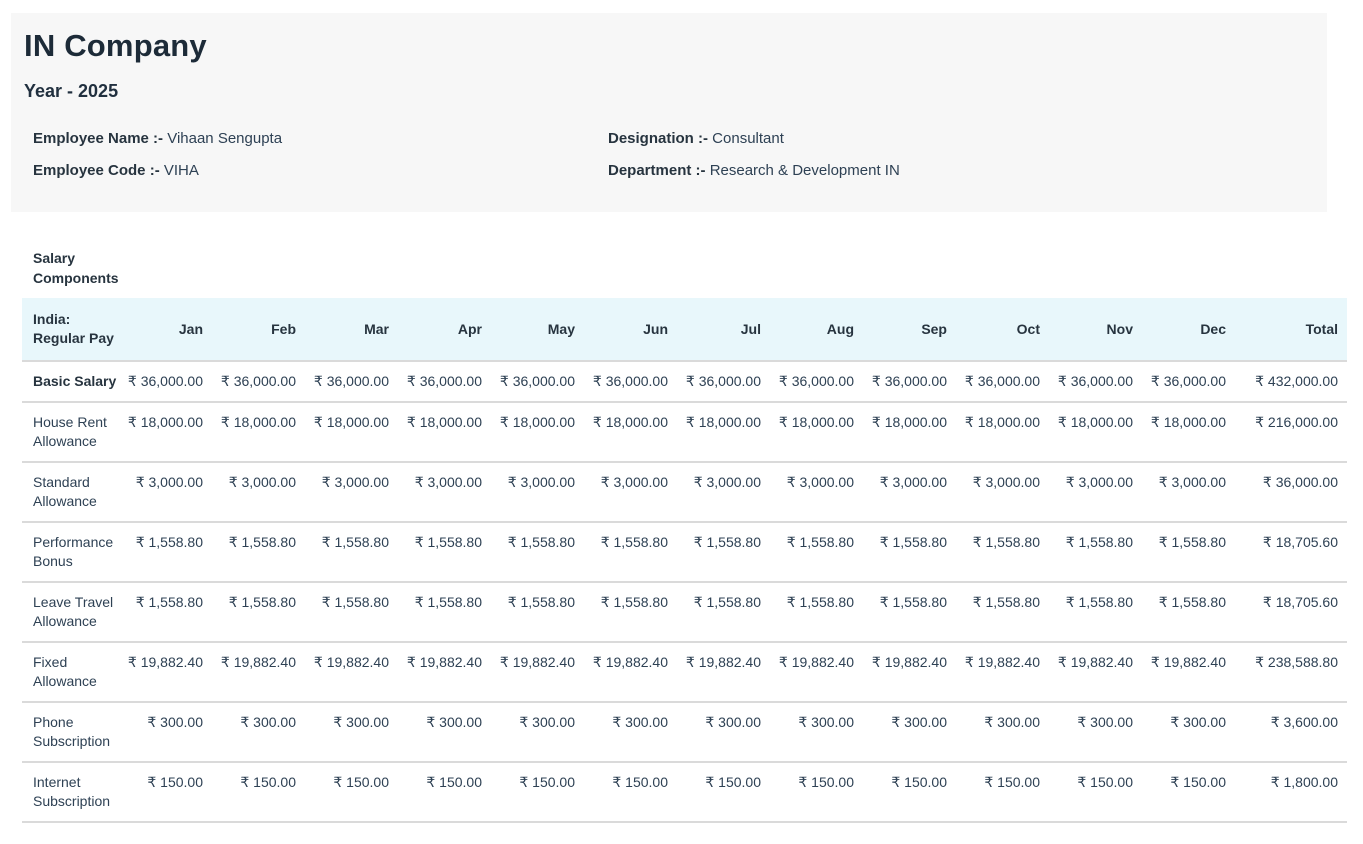 This screenshot has width=1363, height=844. I want to click on amount-cell: ₹ 3,600.00, so click(1291, 732).